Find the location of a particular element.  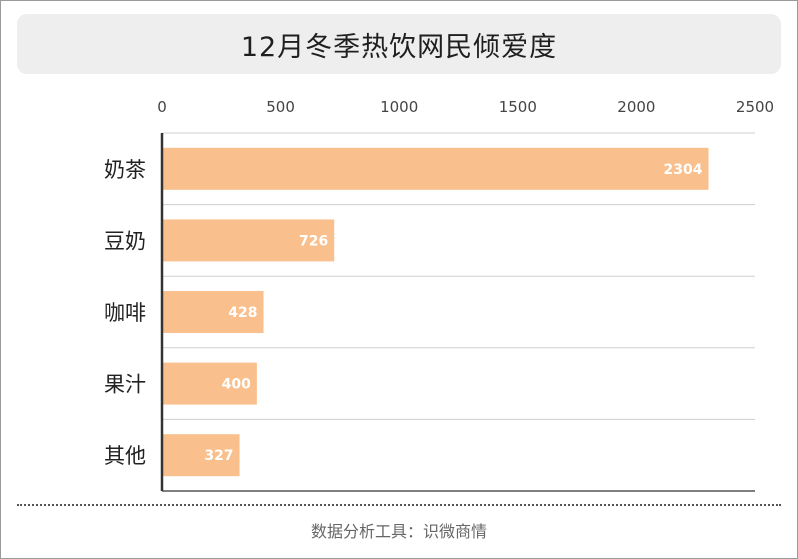

x-tick-label: 0 is located at coordinates (162, 107).